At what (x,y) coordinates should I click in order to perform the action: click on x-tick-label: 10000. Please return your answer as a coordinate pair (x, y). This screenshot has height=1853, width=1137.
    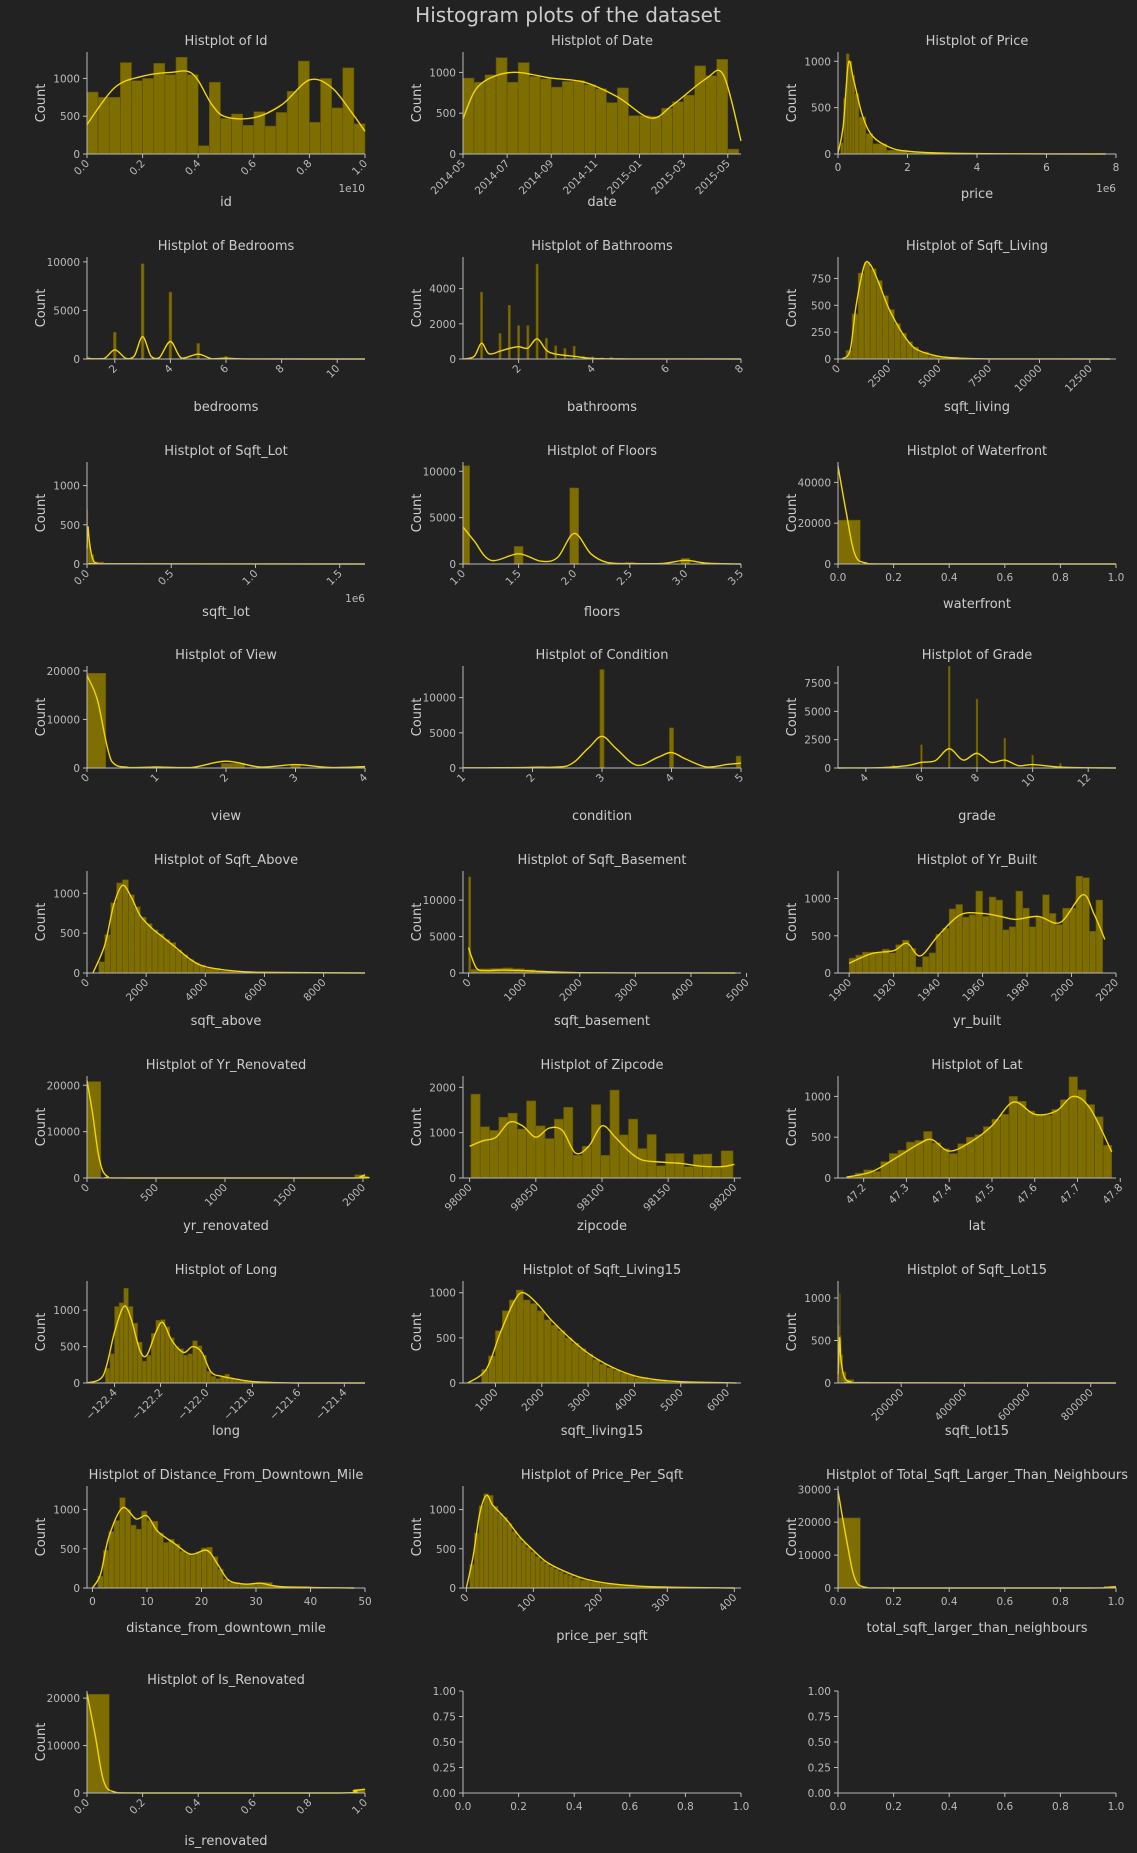
    Looking at the image, I should click on (1028, 379).